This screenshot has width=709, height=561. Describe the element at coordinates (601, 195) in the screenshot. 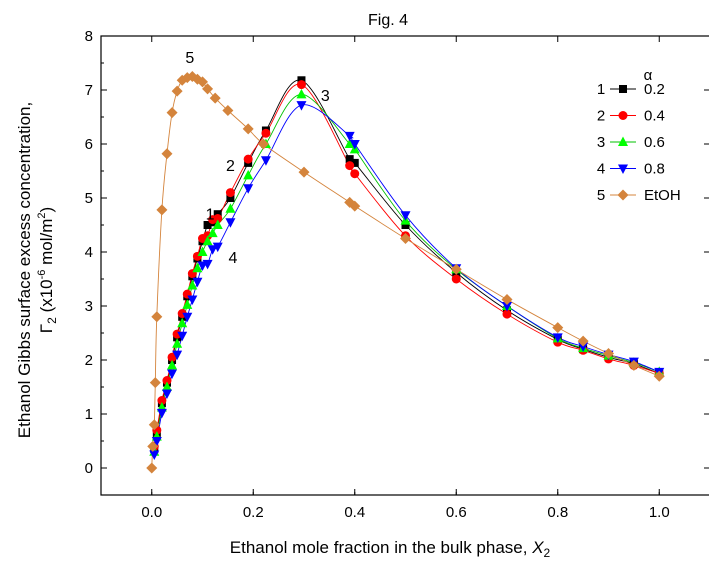

I see `legend-index: 5` at that location.